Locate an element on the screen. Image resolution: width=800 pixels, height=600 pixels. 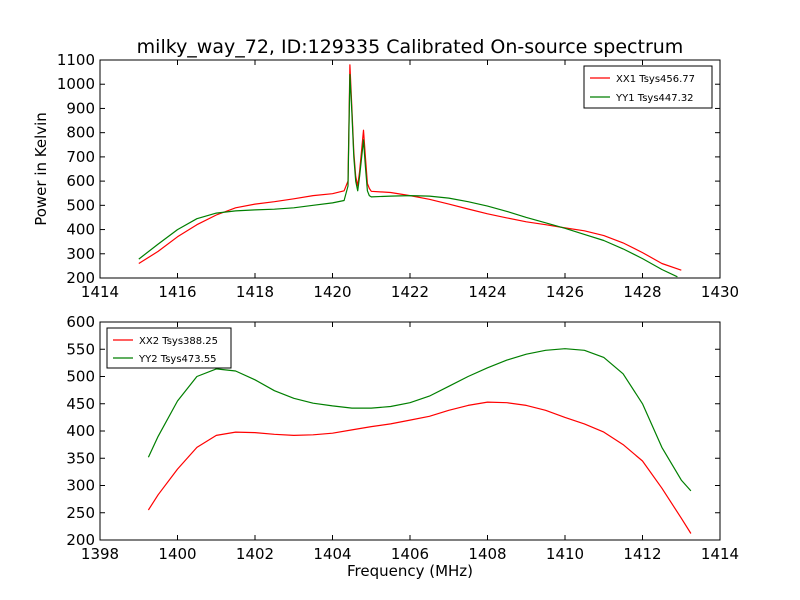
y-tick-label: 1100 is located at coordinates (76, 60).